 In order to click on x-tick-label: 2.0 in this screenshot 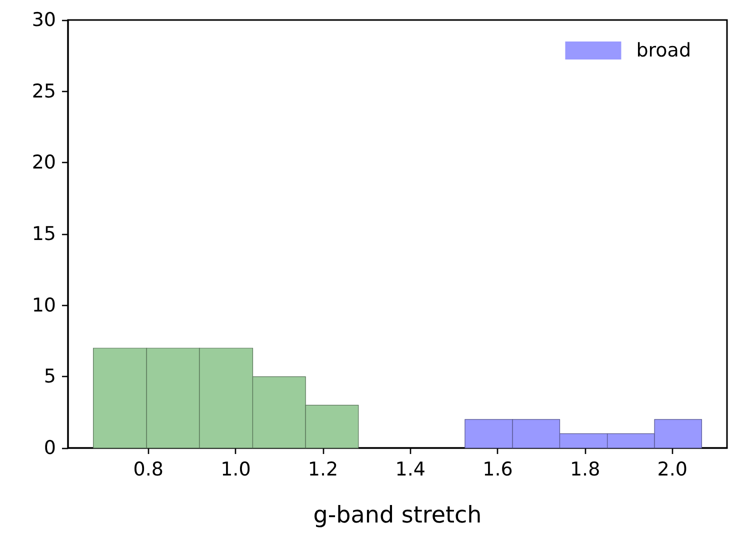, I will do `click(672, 469)`.